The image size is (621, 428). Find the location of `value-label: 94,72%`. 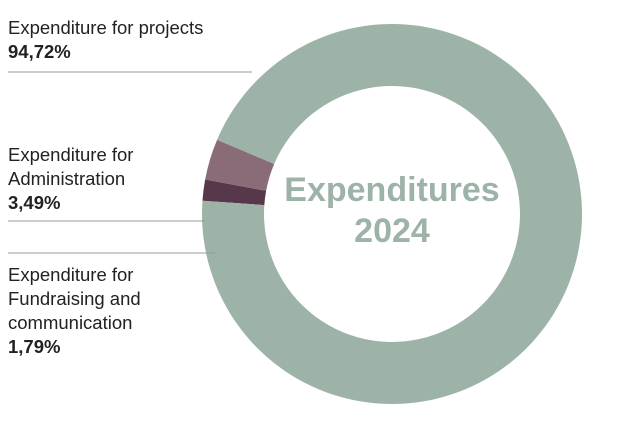

value-label: 94,72% is located at coordinates (39, 51).